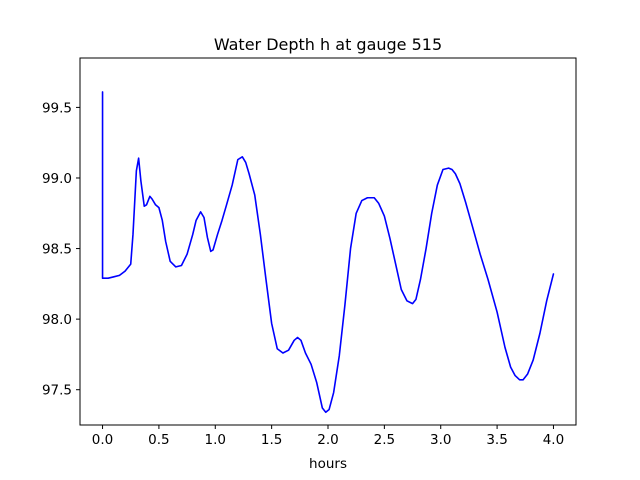  What do you see at coordinates (384, 440) in the screenshot?
I see `x-tick-label: 2.5` at bounding box center [384, 440].